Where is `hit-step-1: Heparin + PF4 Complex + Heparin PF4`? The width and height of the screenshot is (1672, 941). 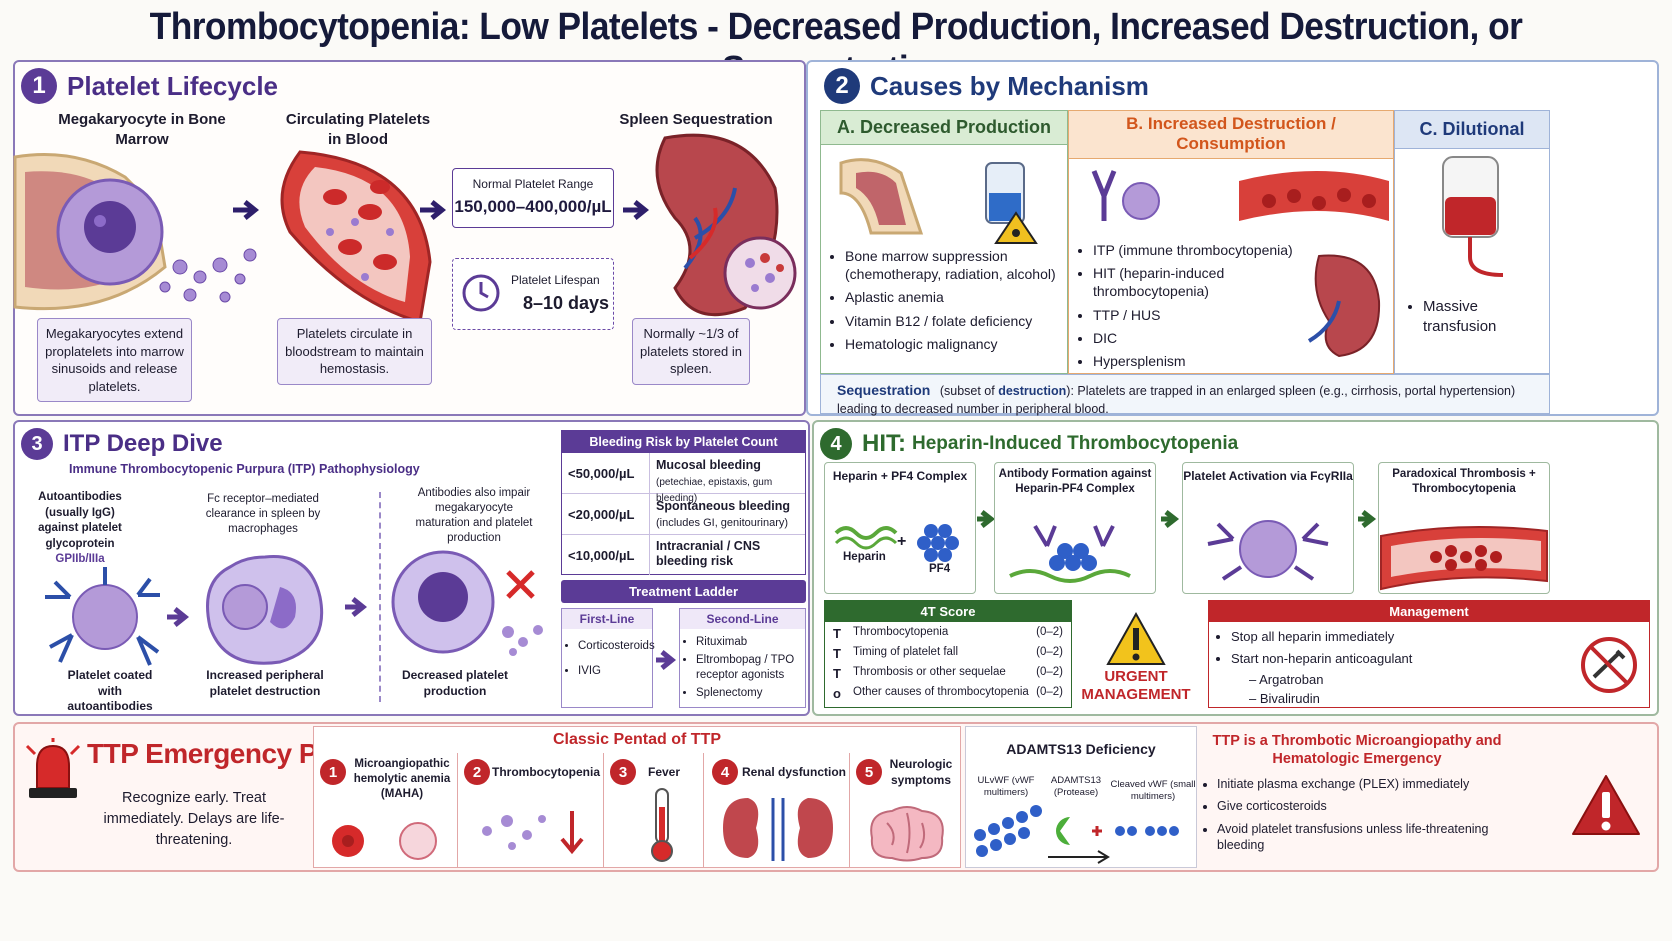 hit-step-1: Heparin + PF4 Complex + Heparin PF4 is located at coordinates (900, 528).